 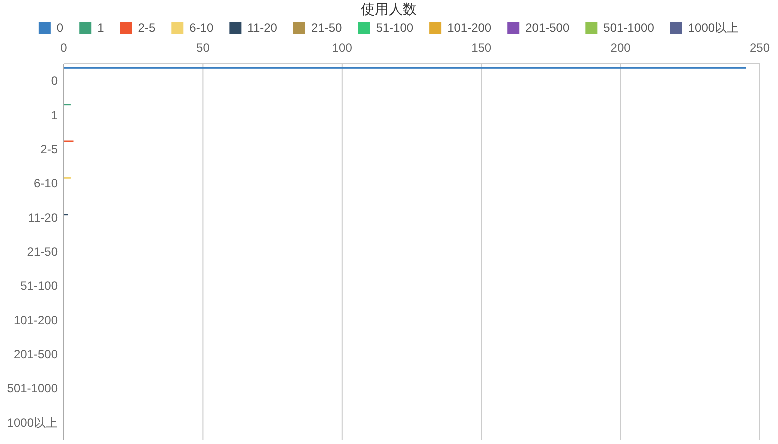 I want to click on y-tick-label: 21-50, so click(x=42, y=252).